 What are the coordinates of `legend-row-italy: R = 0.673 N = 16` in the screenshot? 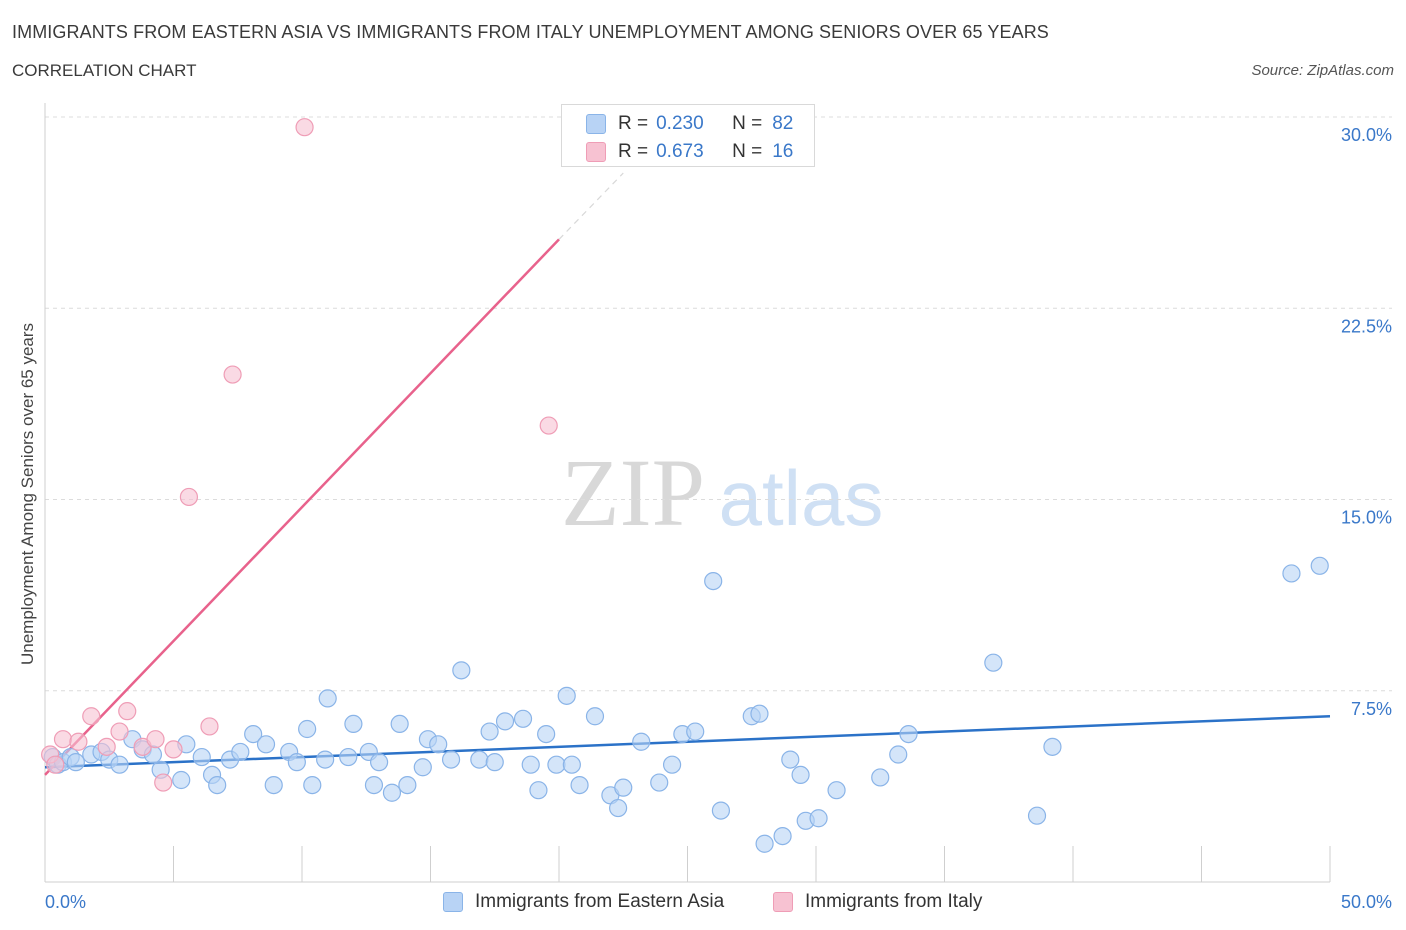 It's located at (689, 152).